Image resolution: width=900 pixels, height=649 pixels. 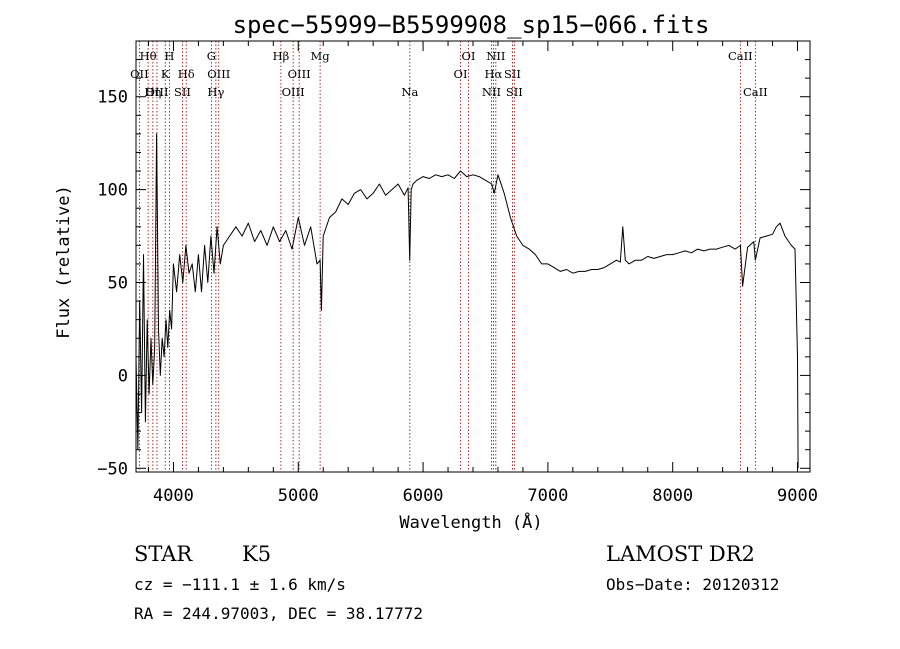 What do you see at coordinates (680, 554) in the screenshot?
I see `survey-name: LAMOST DR2` at bounding box center [680, 554].